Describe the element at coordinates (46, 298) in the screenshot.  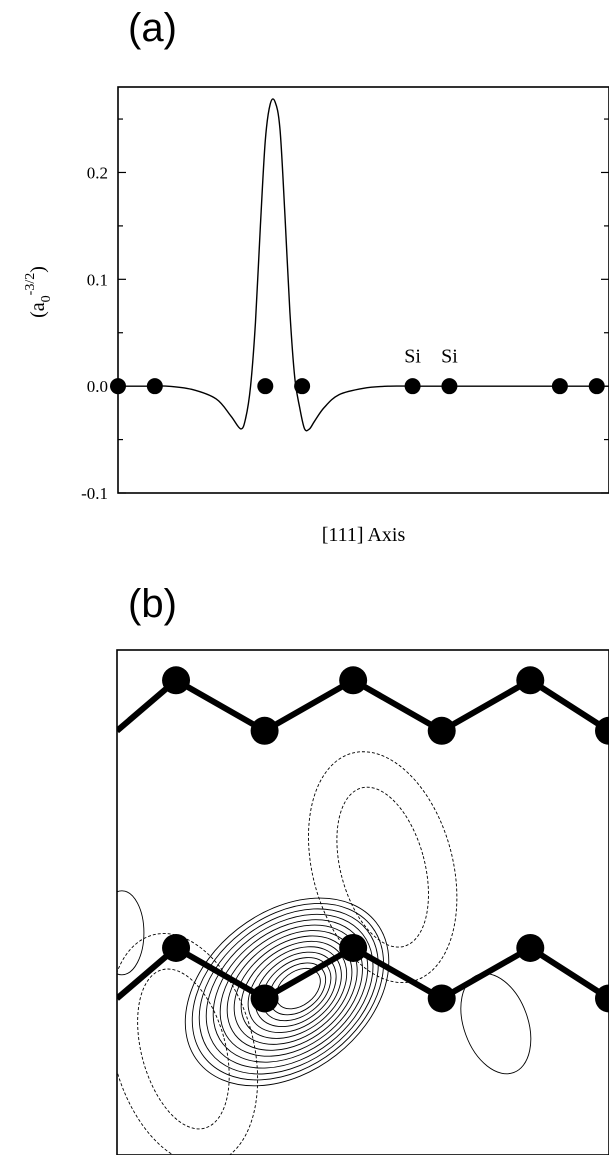
I see `y-axis-label-sub: 0` at that location.